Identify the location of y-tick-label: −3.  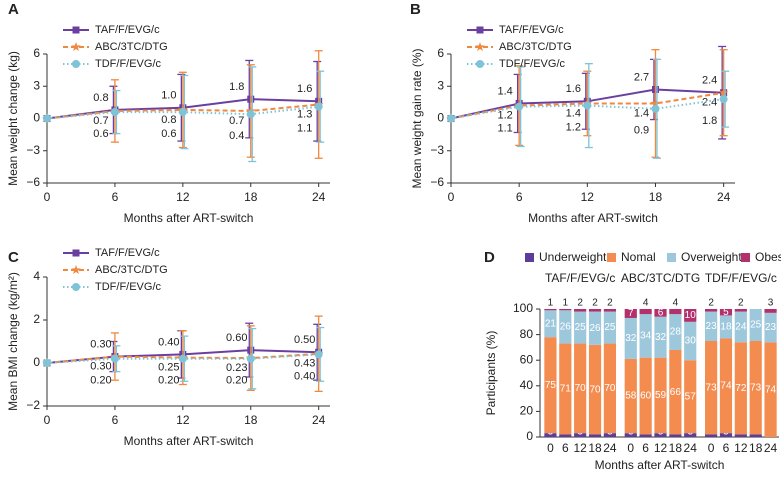
(437, 150).